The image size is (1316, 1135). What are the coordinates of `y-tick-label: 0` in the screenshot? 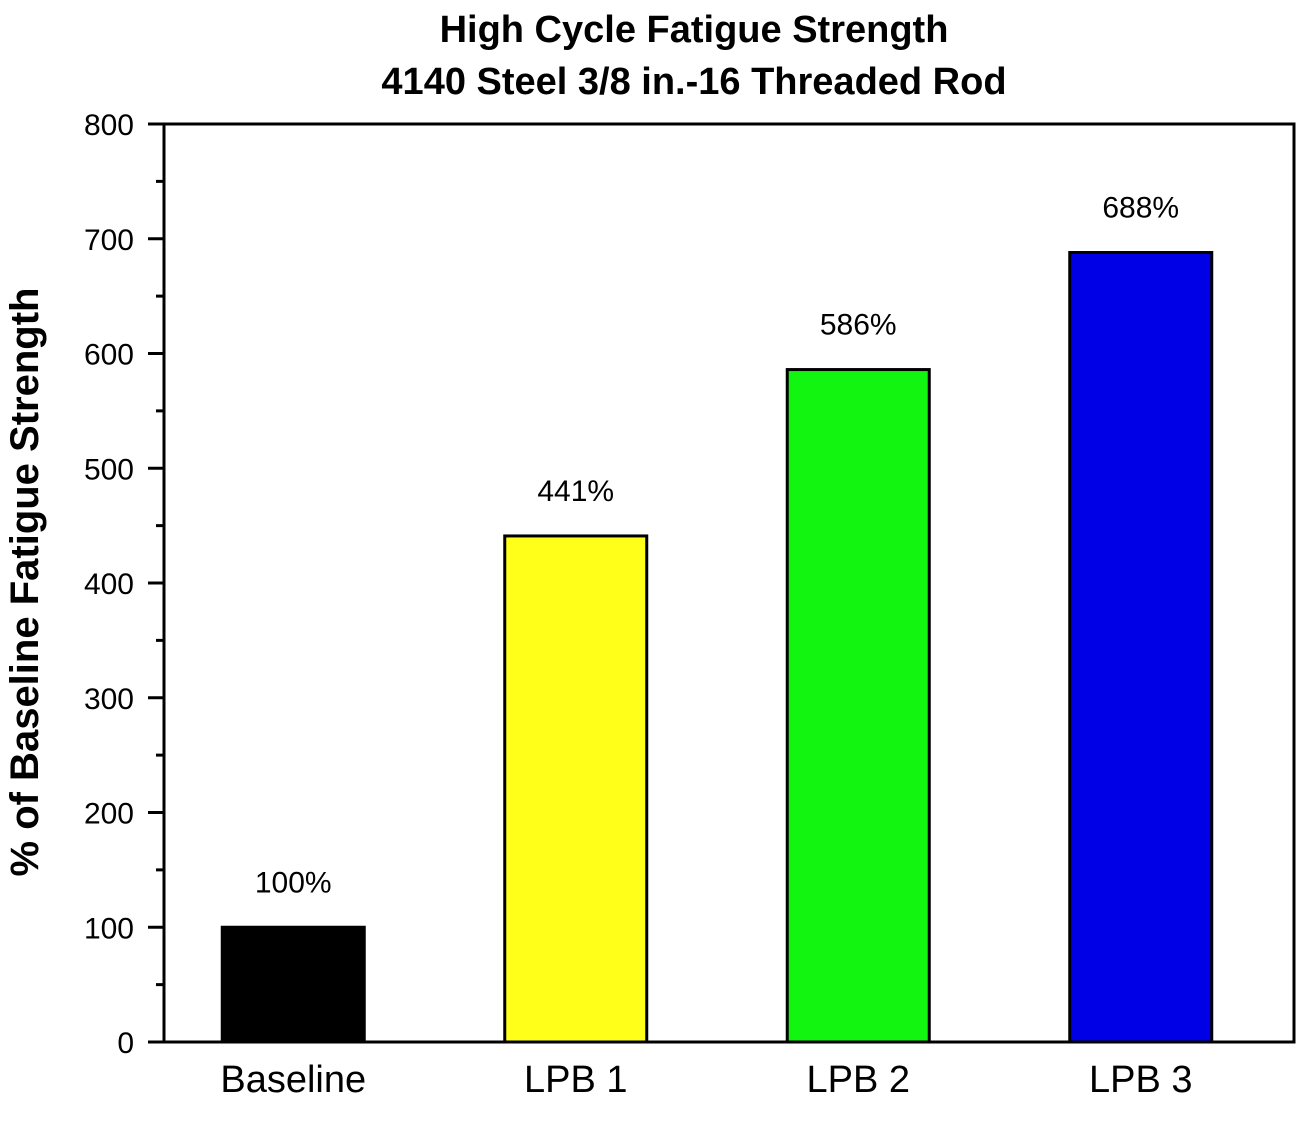 It's located at (125, 1043).